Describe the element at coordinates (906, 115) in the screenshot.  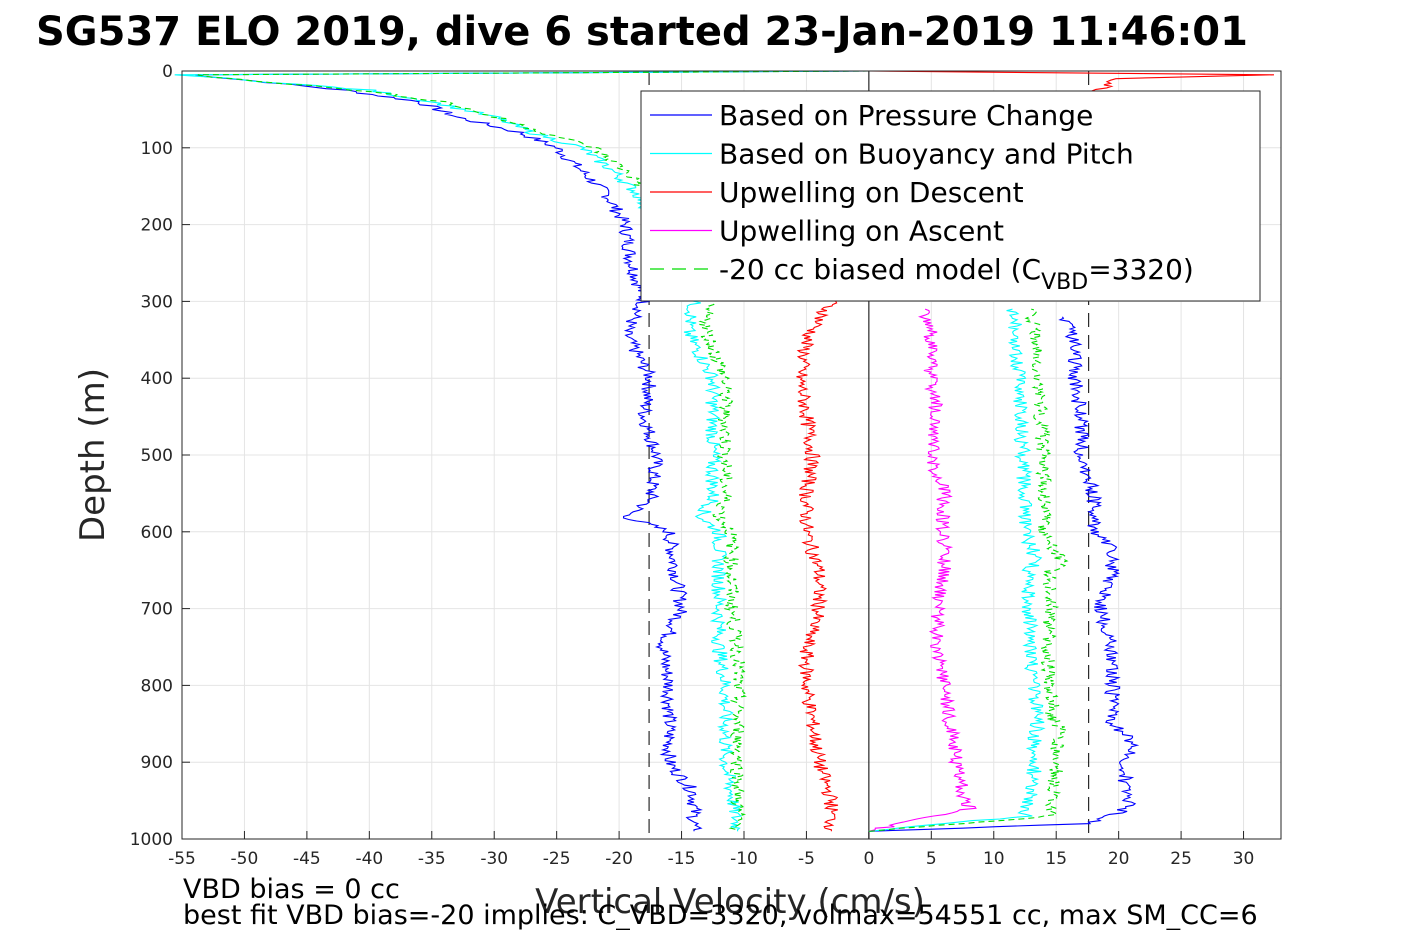
I see `legend-label: Based on Pressure Change` at that location.